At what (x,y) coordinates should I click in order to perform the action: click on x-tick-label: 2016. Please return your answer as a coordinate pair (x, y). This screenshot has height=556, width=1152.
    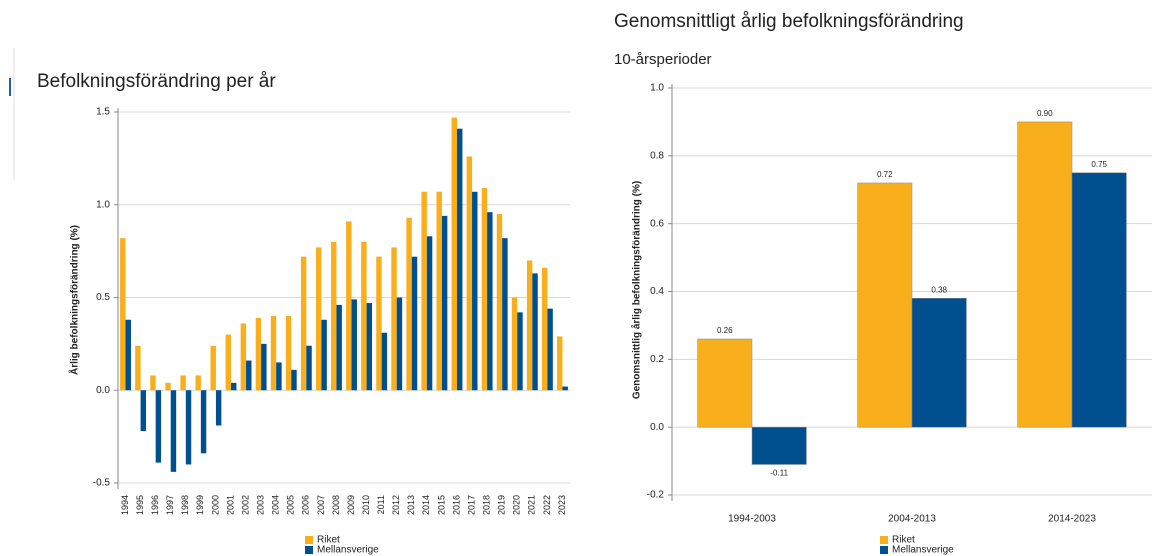
    Looking at the image, I should click on (456, 505).